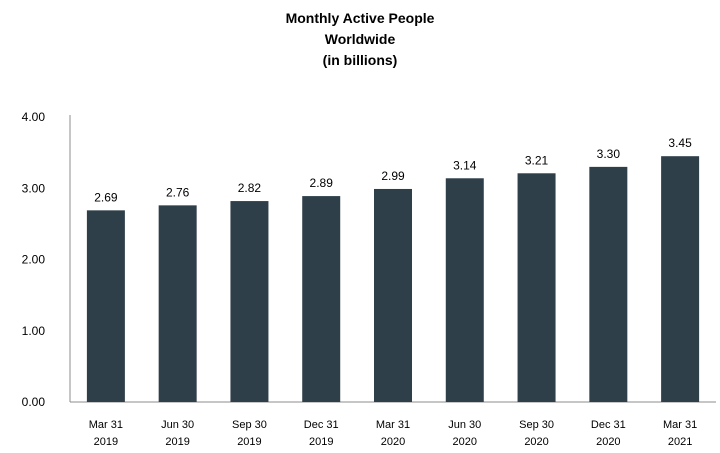  I want to click on x-tick-label-year: 2021, so click(680, 442).